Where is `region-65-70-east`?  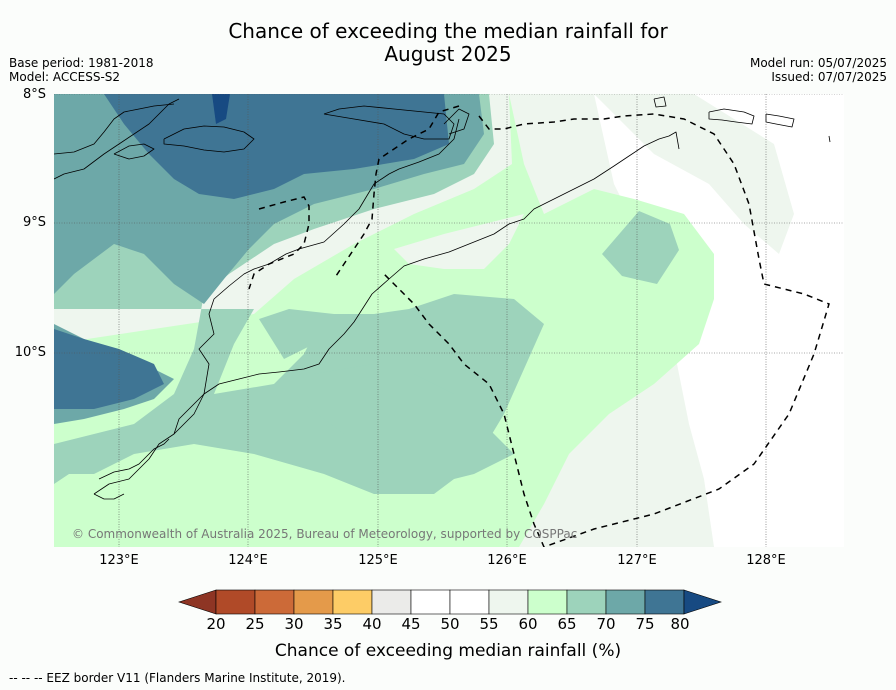
region-65-70-east is located at coordinates (640, 247).